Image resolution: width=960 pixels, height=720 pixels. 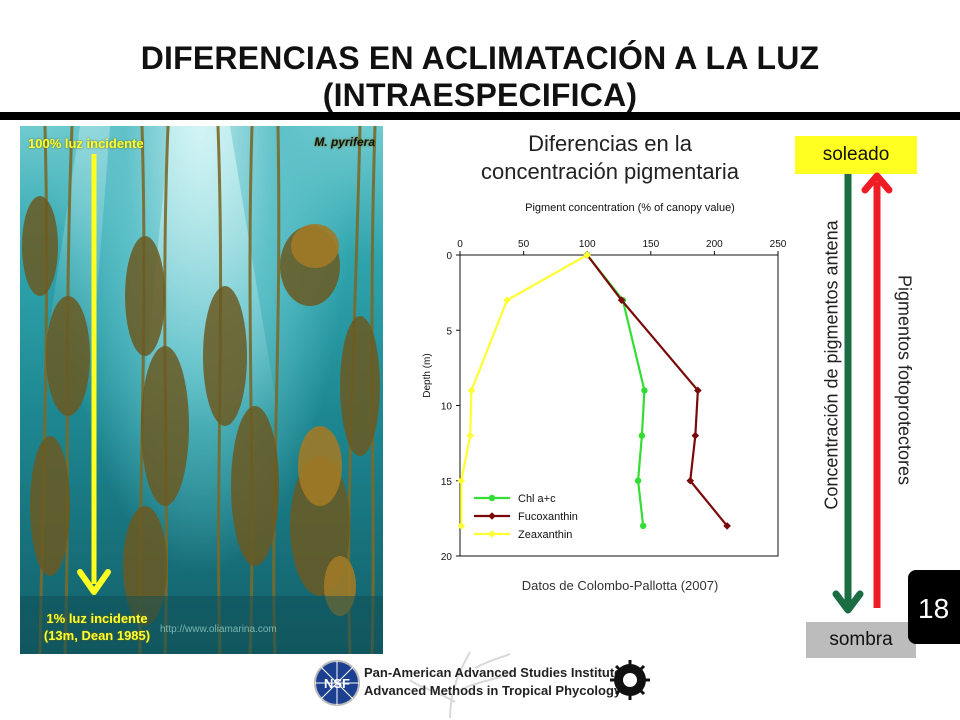 I want to click on footer-line1: Pan-American Advanced Studies Institute, so click(x=493, y=672).